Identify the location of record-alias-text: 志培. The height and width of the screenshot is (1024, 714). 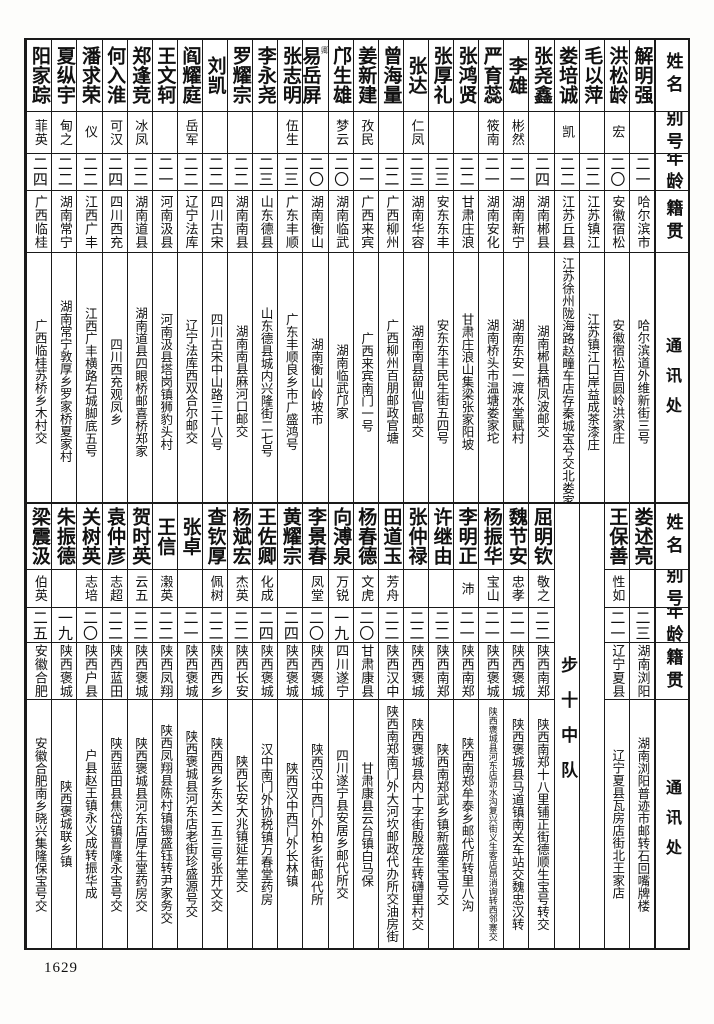
(90, 589).